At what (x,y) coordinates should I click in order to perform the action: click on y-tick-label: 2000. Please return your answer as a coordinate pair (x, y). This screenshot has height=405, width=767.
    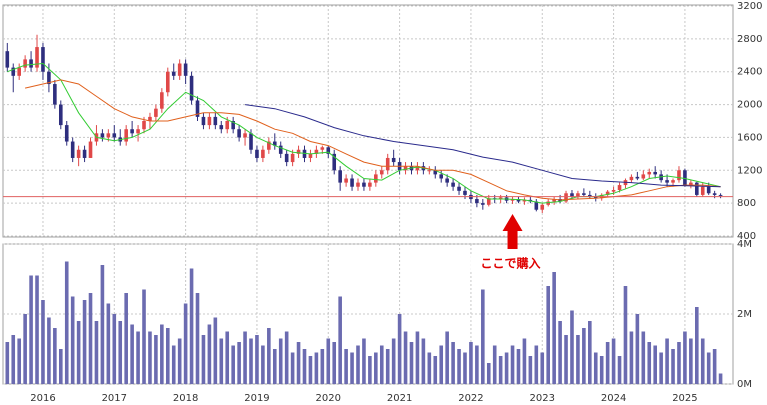
    Looking at the image, I should click on (749, 105).